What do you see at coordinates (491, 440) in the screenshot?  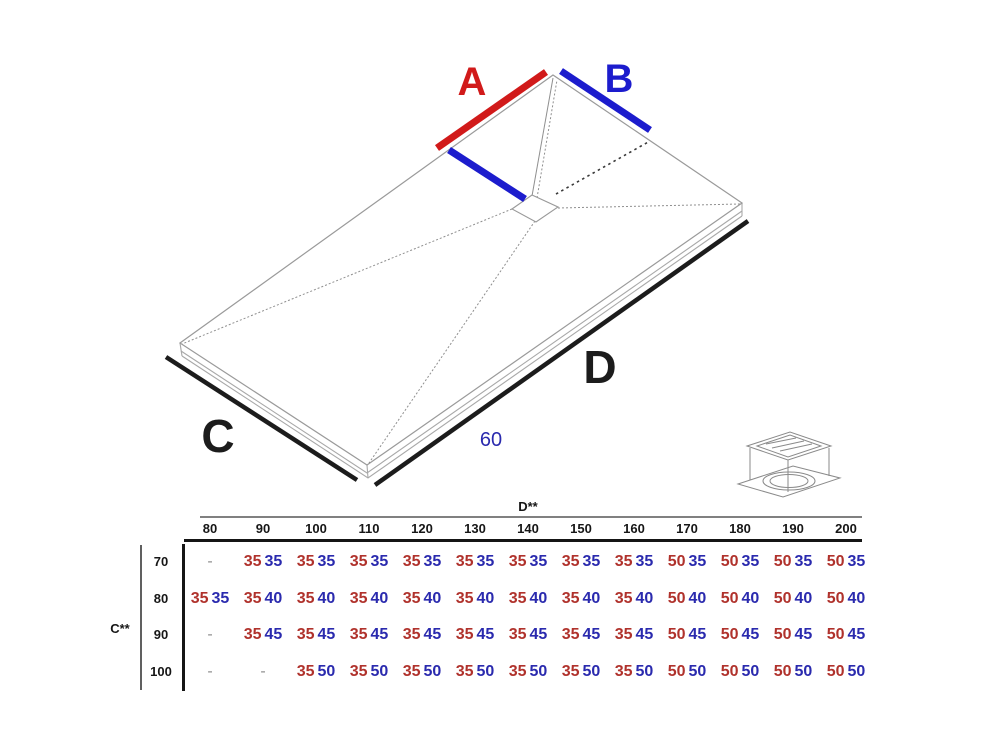 I see `dim-60-label: 60` at bounding box center [491, 440].